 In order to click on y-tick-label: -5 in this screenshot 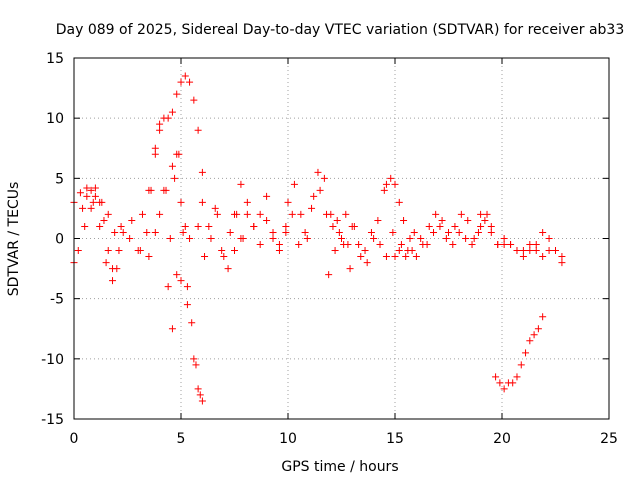, I will do `click(57, 300)`.